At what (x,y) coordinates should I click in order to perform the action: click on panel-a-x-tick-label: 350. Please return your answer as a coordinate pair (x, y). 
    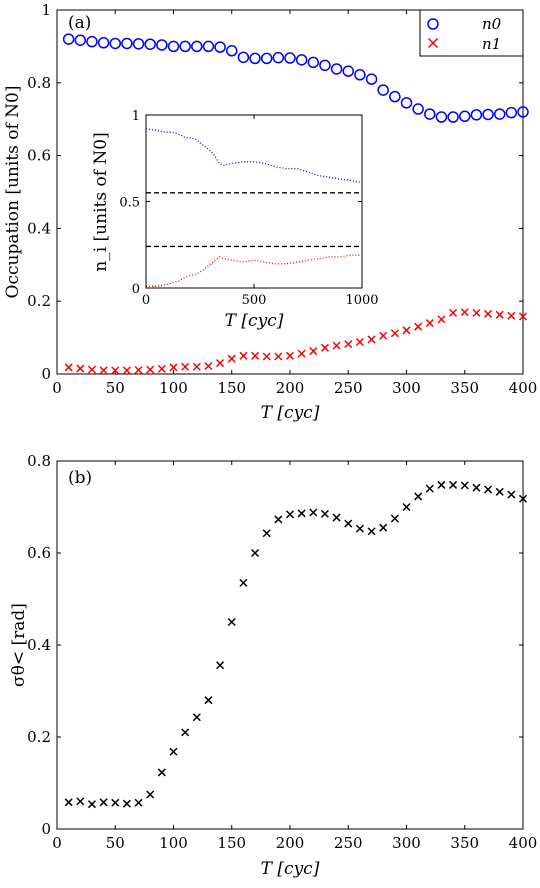
    Looking at the image, I should click on (464, 388).